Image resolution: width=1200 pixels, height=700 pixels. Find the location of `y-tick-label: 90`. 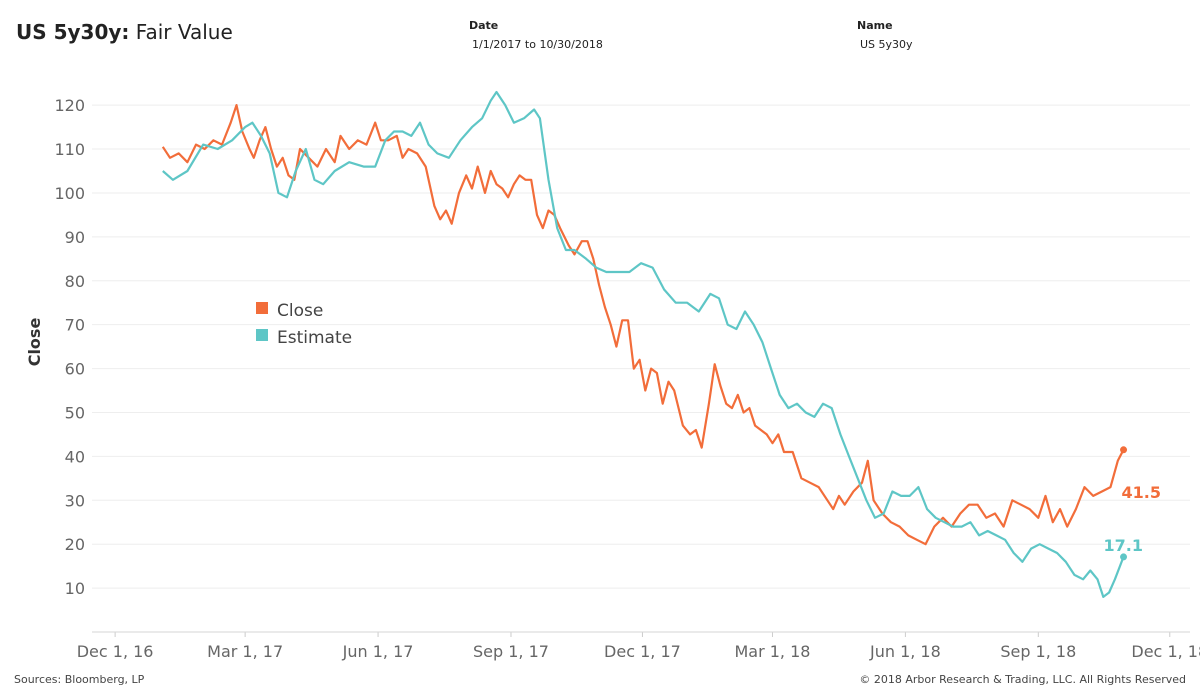

y-tick-label: 90 is located at coordinates (75, 237).